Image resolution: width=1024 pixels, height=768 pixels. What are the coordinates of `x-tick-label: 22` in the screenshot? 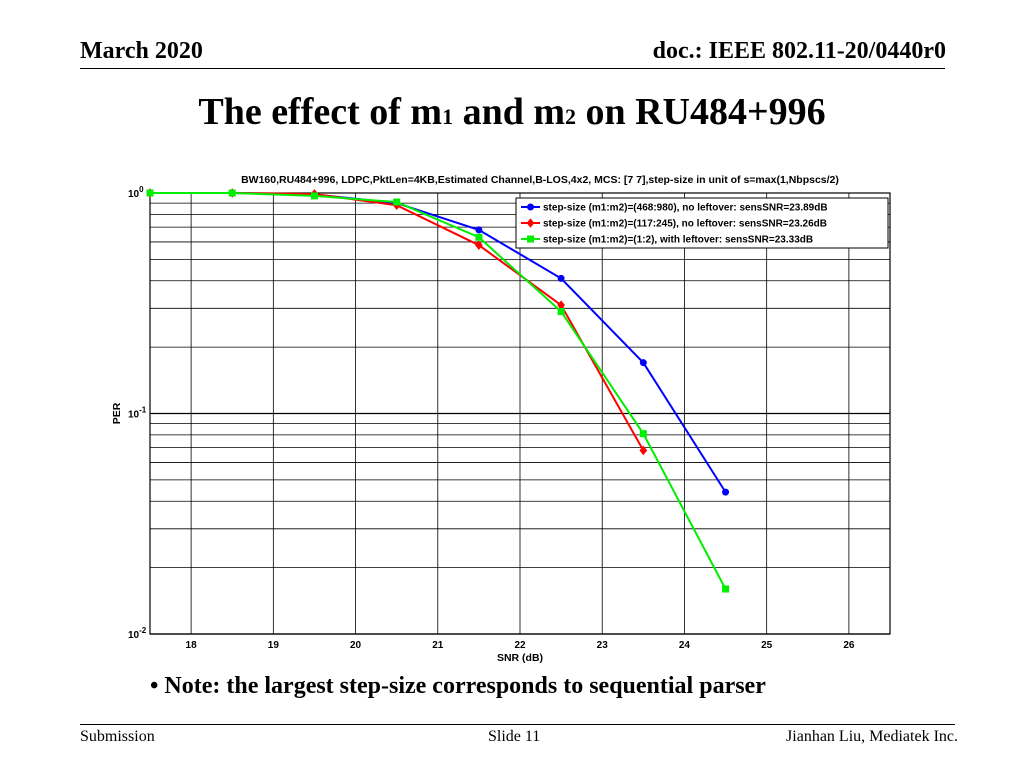 It's located at (520, 645).